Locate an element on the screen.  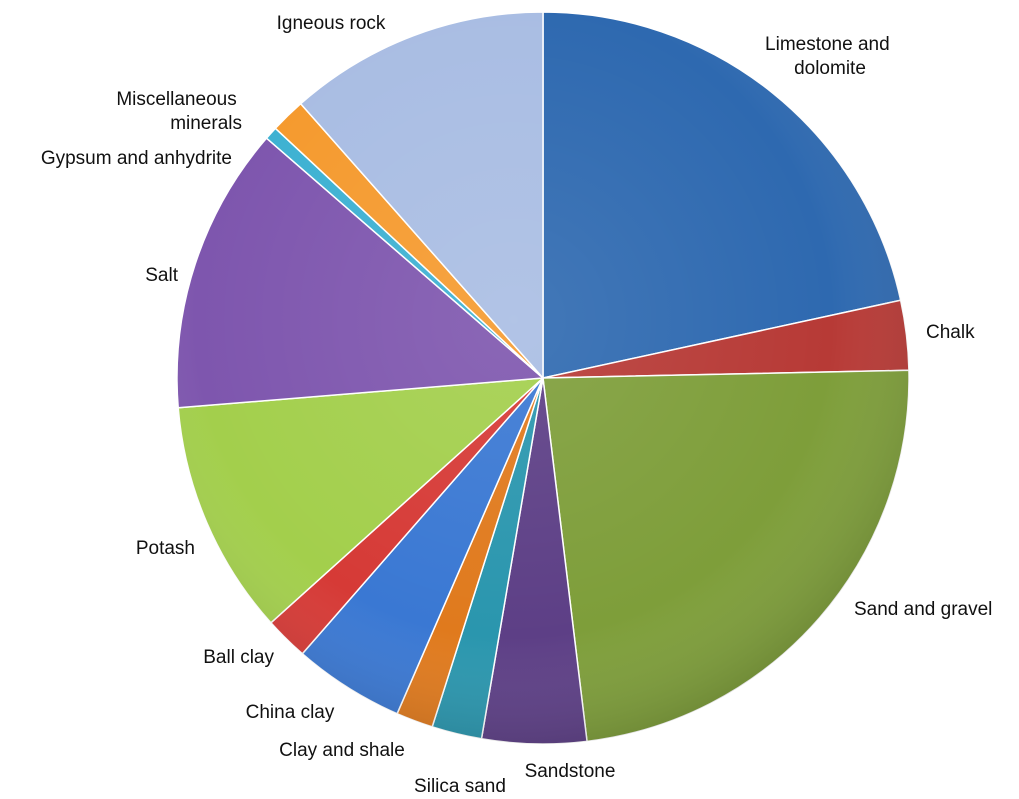
label-potash: Potash is located at coordinates (165, 548).